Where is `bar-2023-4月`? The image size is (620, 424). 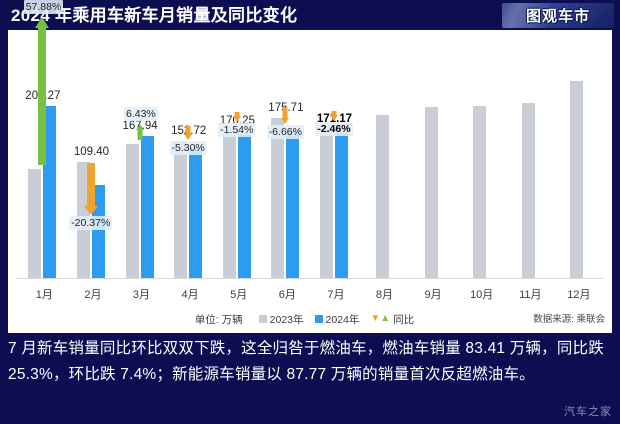
bar-2023-4月 is located at coordinates (181, 209).